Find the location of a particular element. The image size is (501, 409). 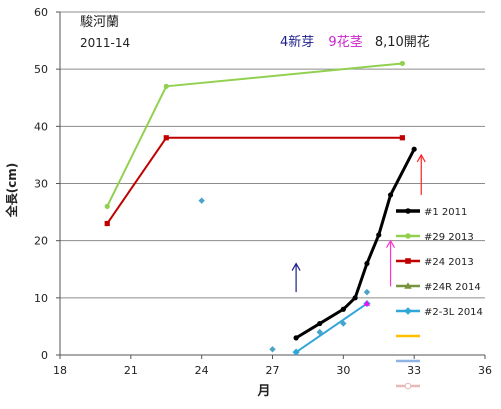

y-tick-label-60: 60 is located at coordinates (41, 12).